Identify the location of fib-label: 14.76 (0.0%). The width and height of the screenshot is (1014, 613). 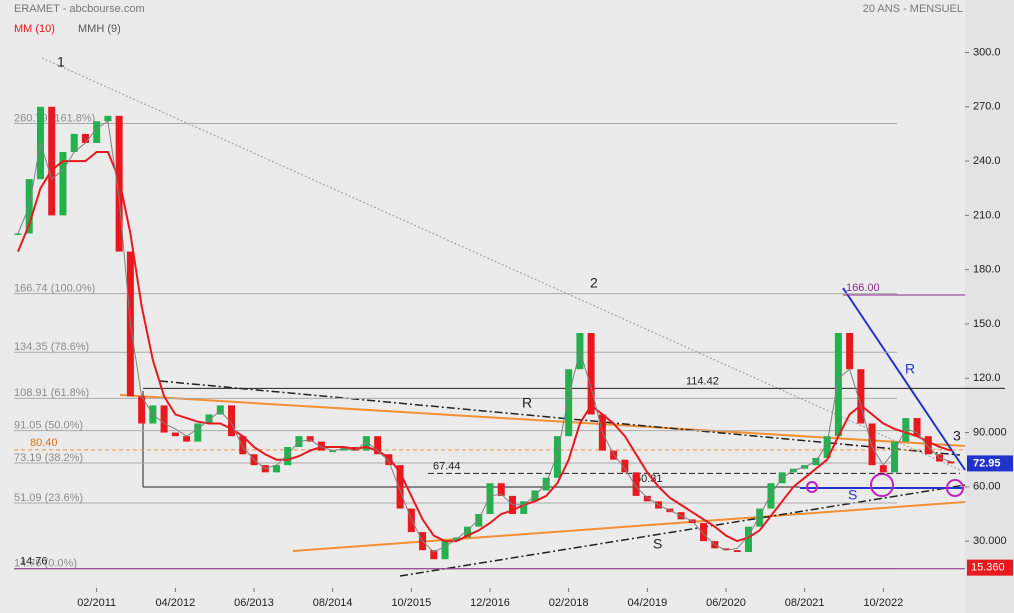
(45, 564).